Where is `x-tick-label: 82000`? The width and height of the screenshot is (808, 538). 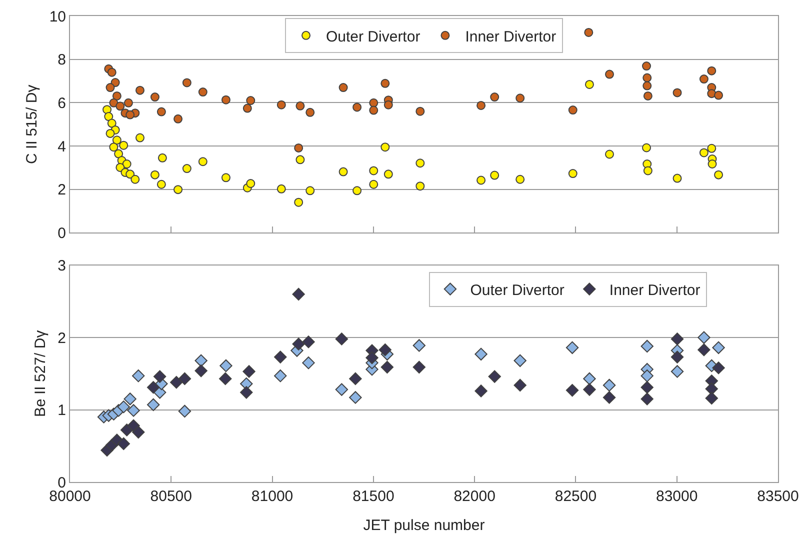 x-tick-label: 82000 is located at coordinates (475, 496).